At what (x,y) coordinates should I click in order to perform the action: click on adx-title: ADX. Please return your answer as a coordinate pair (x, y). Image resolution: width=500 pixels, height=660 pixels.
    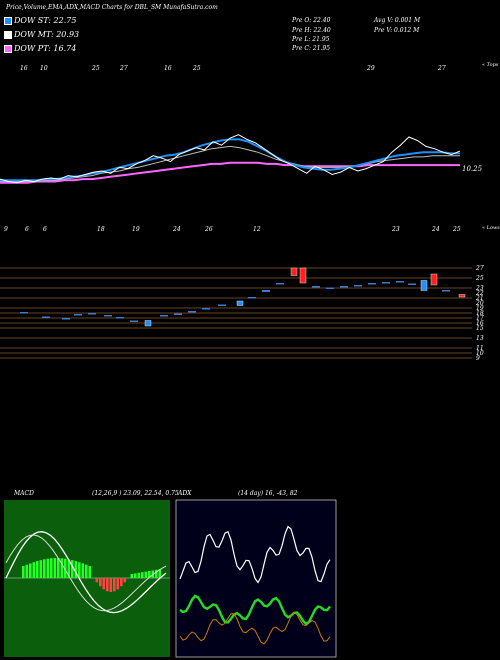
    Looking at the image, I should click on (185, 493).